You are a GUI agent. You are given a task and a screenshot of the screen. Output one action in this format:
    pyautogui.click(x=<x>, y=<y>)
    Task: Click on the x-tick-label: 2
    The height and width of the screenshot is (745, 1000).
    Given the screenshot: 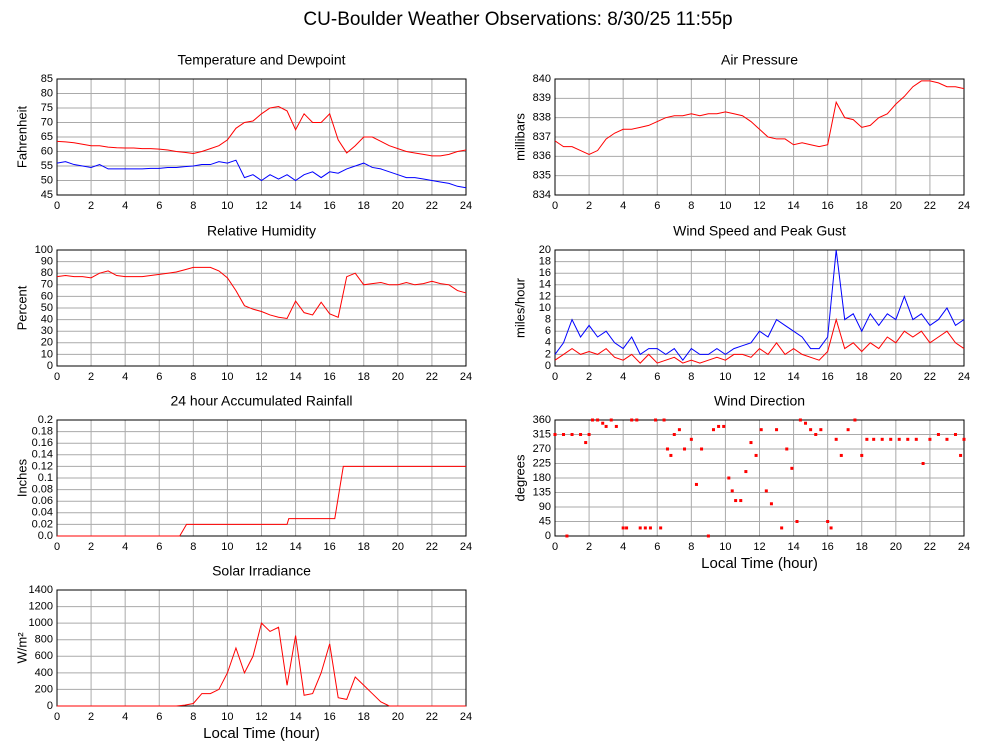 What is the action you would take?
    pyautogui.click(x=91, y=206)
    